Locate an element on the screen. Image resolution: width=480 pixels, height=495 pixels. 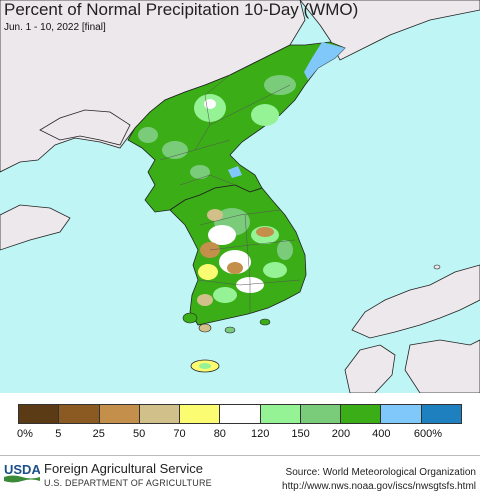
legend-label: 600% is located at coordinates (428, 434).